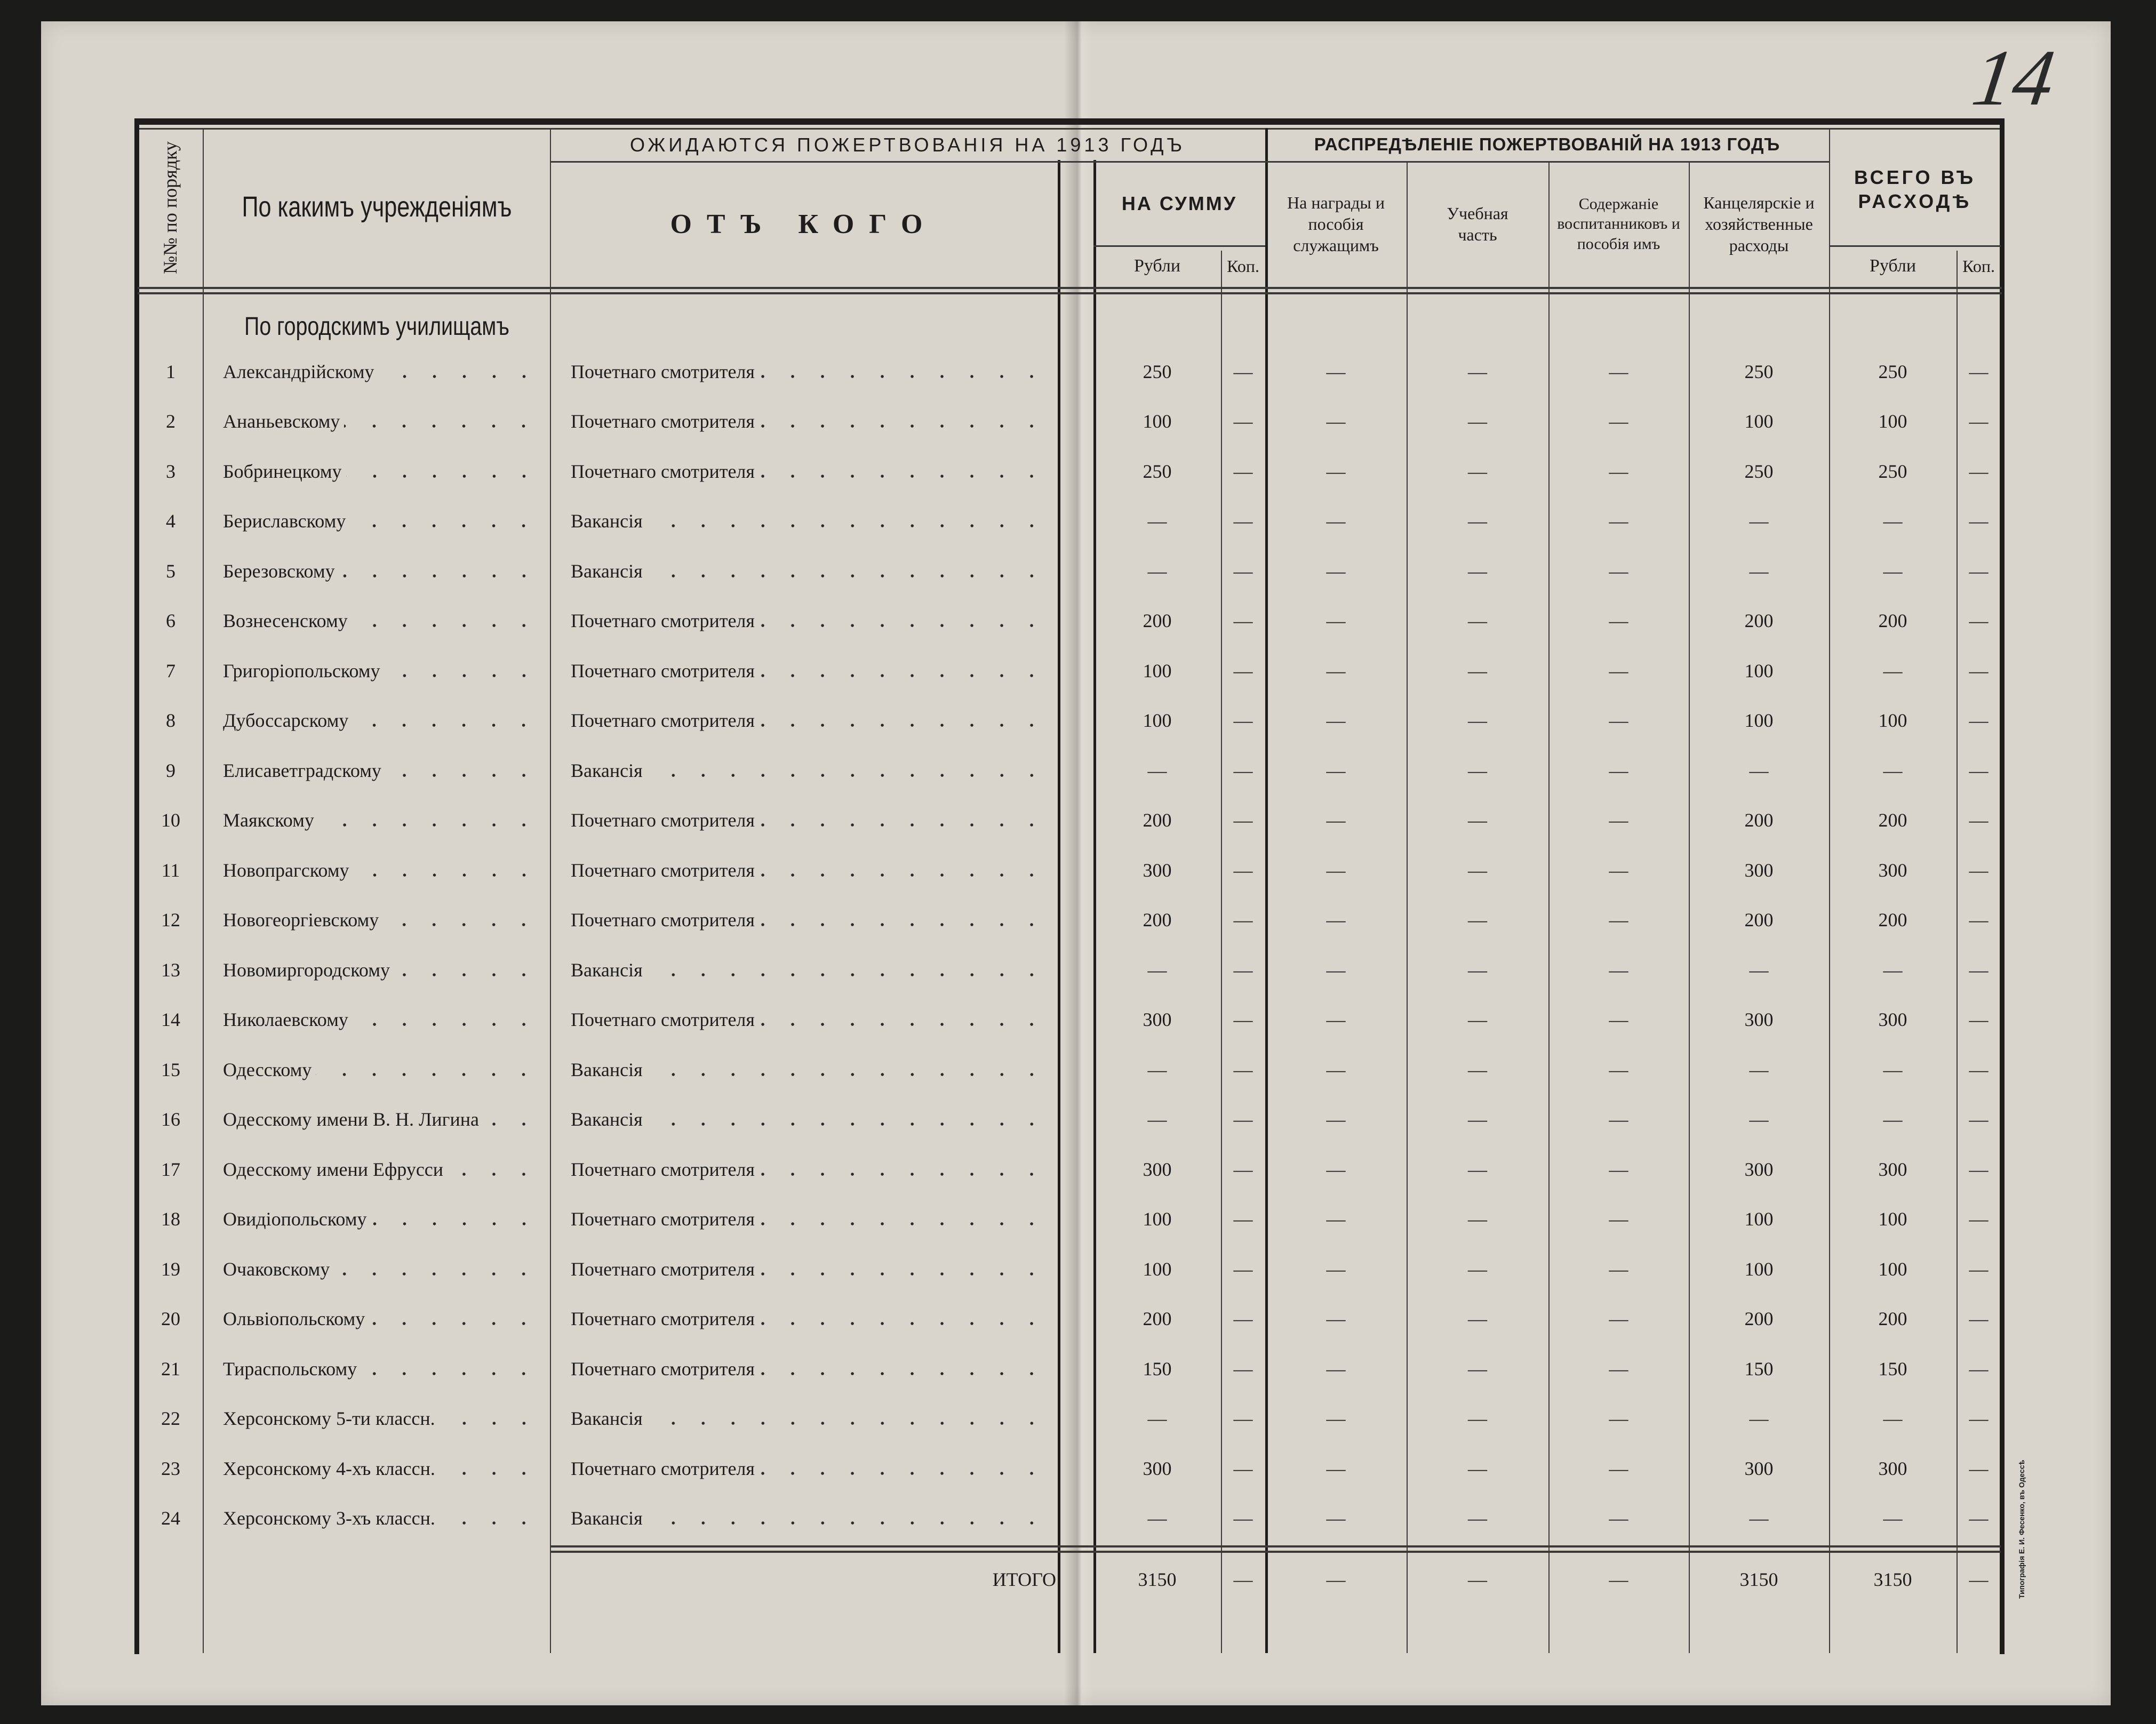 This screenshot has height=1724, width=2156. Describe the element at coordinates (1275, 1549) in the screenshot. I see `totals-rule` at that location.